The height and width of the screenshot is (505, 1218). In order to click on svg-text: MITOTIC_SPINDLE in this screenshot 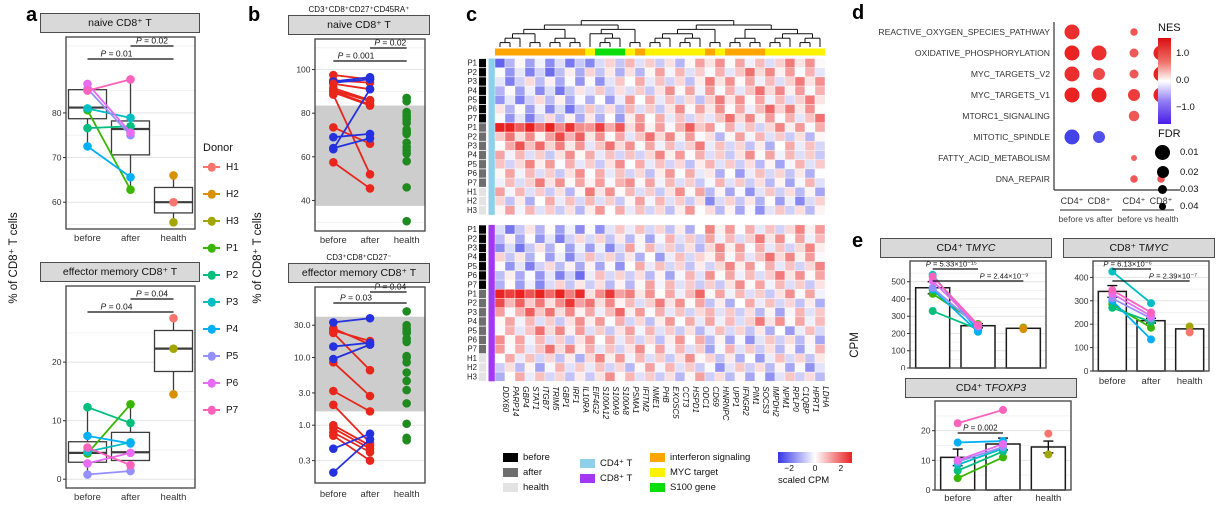, I will do `click(1011, 137)`.